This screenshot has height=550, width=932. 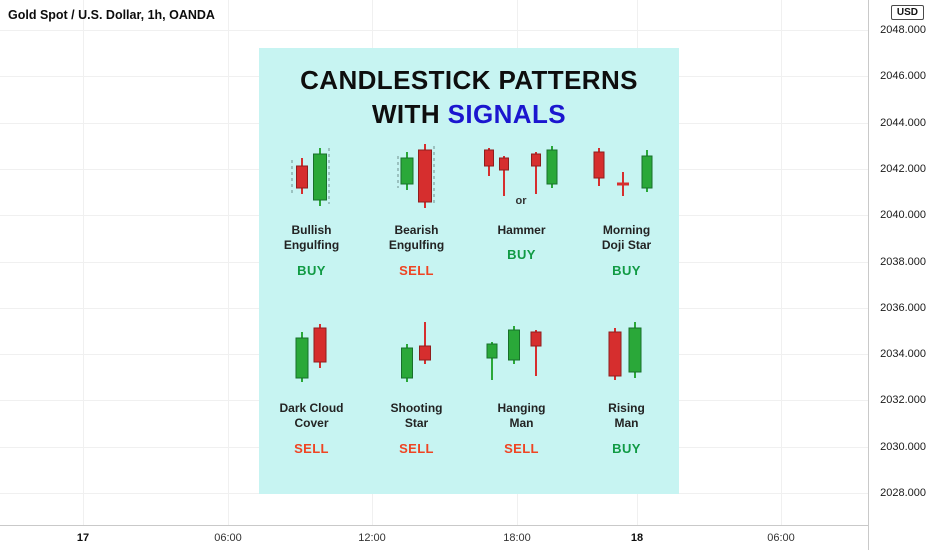 What do you see at coordinates (907, 12) in the screenshot?
I see `currency-badge: USD` at bounding box center [907, 12].